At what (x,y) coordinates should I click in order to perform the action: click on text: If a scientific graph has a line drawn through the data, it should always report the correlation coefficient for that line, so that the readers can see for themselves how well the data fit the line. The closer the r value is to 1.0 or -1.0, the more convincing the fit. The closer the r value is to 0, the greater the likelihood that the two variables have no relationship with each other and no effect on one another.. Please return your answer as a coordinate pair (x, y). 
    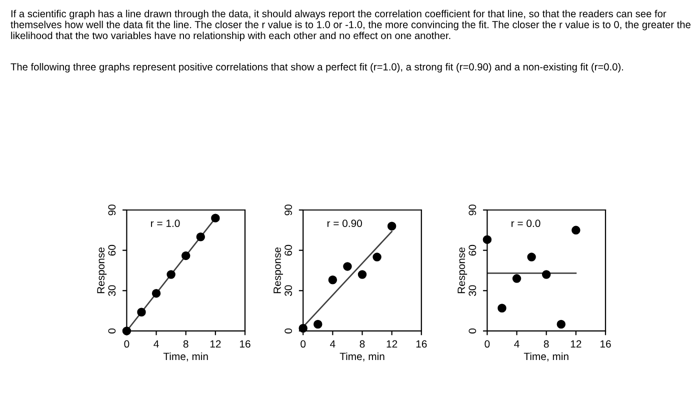
    Looking at the image, I should click on (350, 26).